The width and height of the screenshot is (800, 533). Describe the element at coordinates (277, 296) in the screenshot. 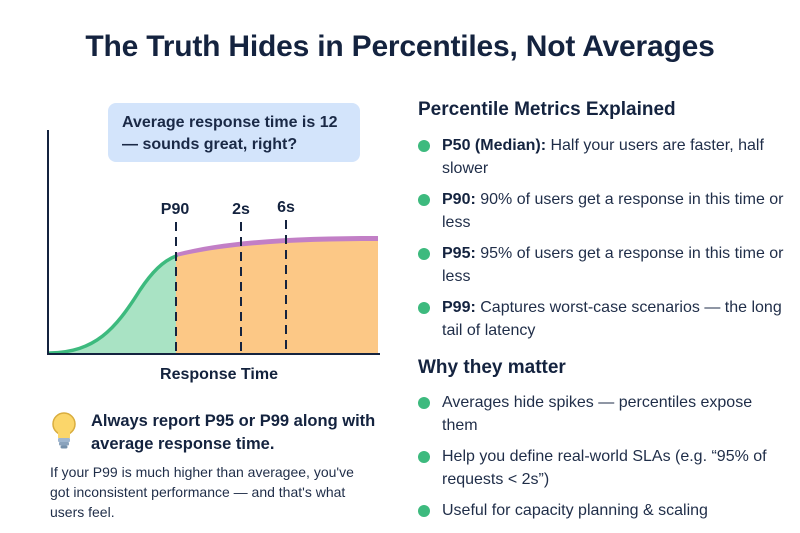

I see `region-above-p90` at that location.